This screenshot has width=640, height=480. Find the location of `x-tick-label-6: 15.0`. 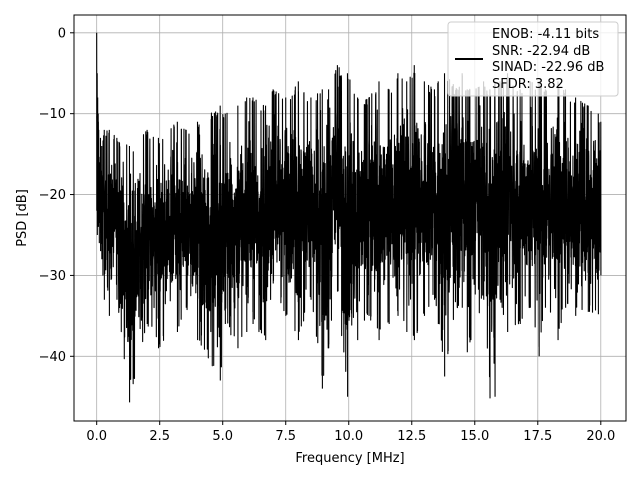

x-tick-label-6: 15.0 is located at coordinates (474, 436).